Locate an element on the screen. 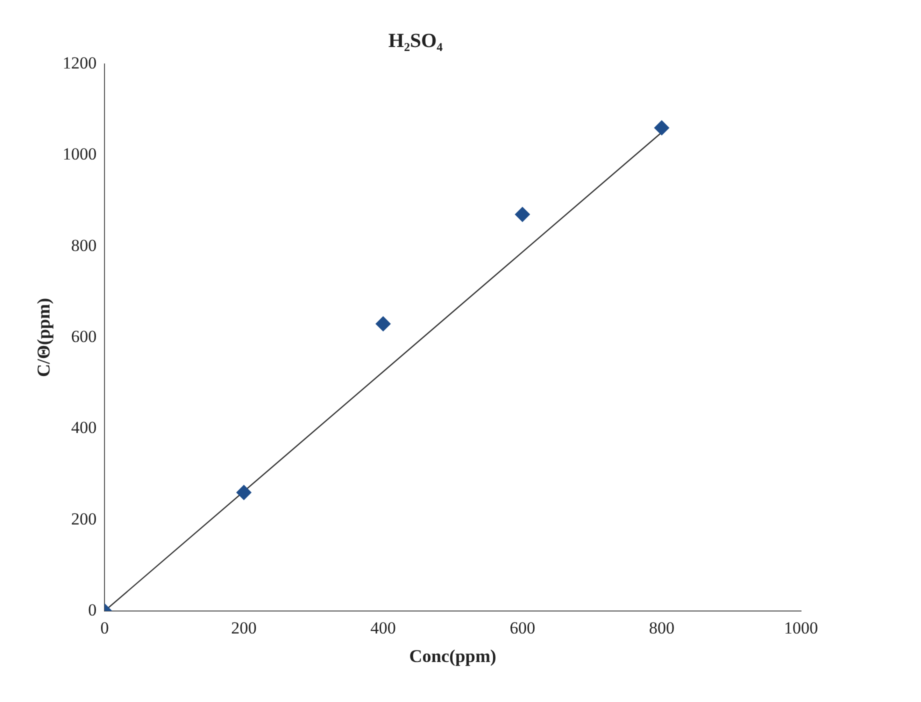  x-tick-label: 600 is located at coordinates (523, 628).